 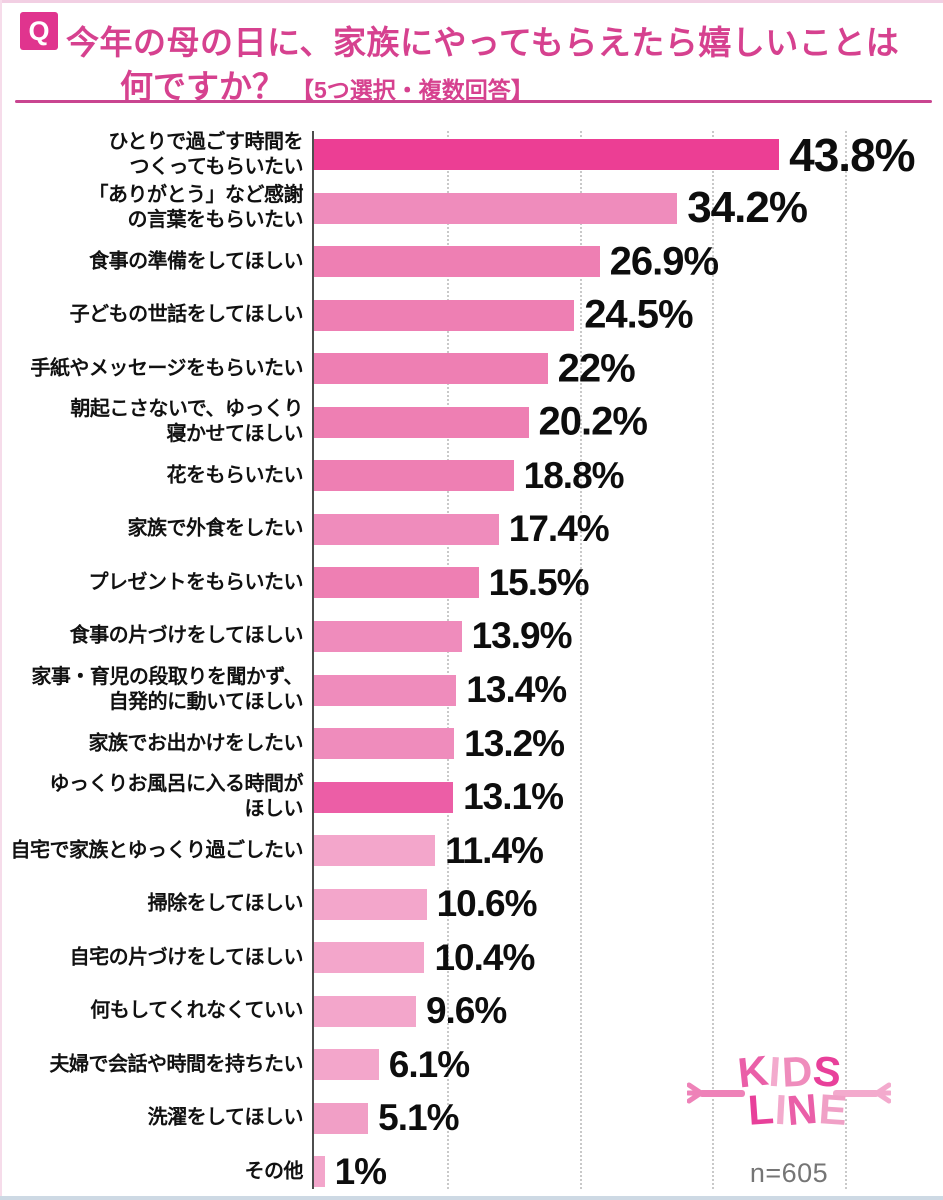 What do you see at coordinates (151, 690) in the screenshot?
I see `category-label: 家事・育児の段取りを聞かず、自発的に動いてほしい` at bounding box center [151, 690].